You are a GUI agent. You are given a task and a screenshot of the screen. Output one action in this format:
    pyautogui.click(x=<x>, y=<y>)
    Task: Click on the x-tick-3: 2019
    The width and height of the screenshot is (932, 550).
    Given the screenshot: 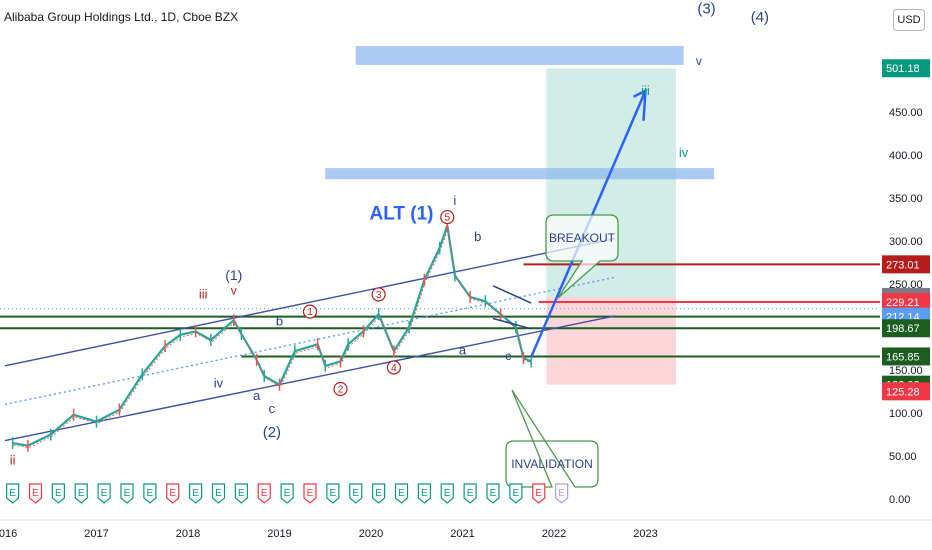 What is the action you would take?
    pyautogui.click(x=279, y=534)
    